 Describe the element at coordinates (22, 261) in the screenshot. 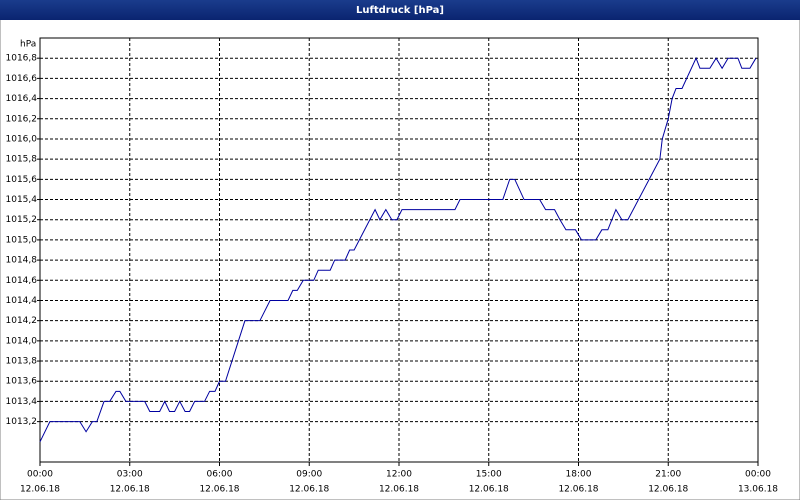

I see `y-tick-label: 1014,8` at that location.